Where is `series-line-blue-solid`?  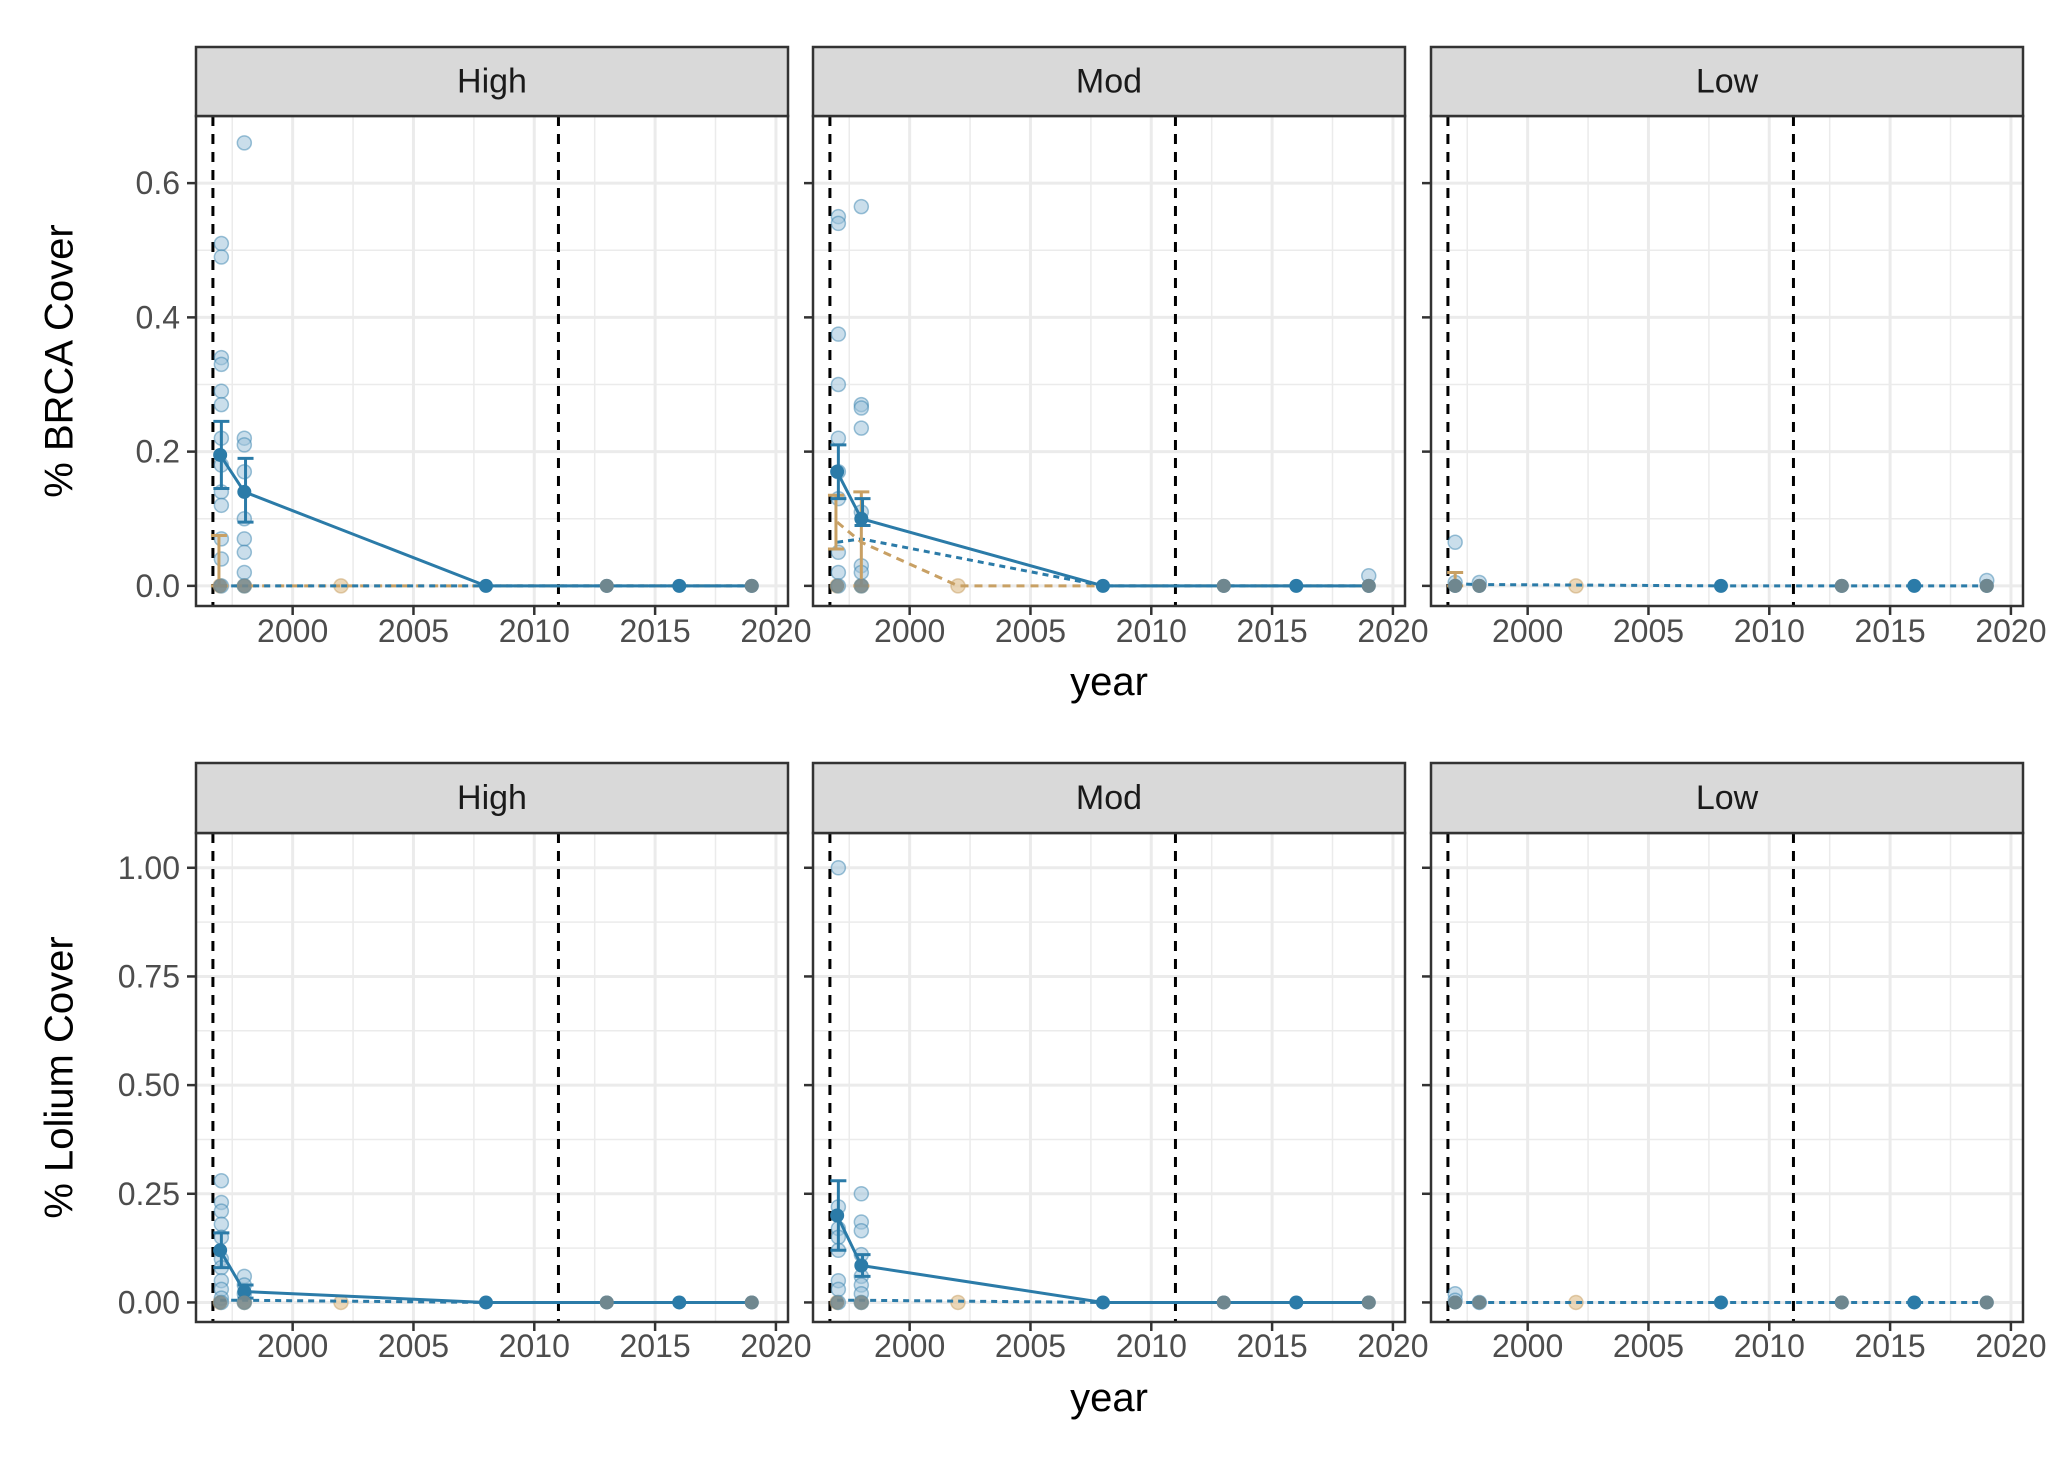
series-line-blue-solid is located at coordinates (1102, 1259).